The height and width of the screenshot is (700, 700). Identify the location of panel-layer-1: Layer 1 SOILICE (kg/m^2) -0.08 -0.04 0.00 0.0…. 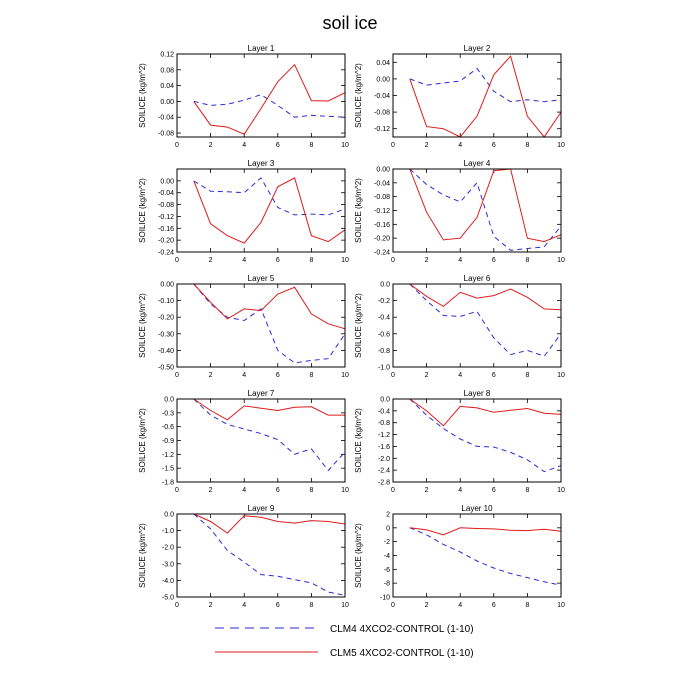
(243, 96).